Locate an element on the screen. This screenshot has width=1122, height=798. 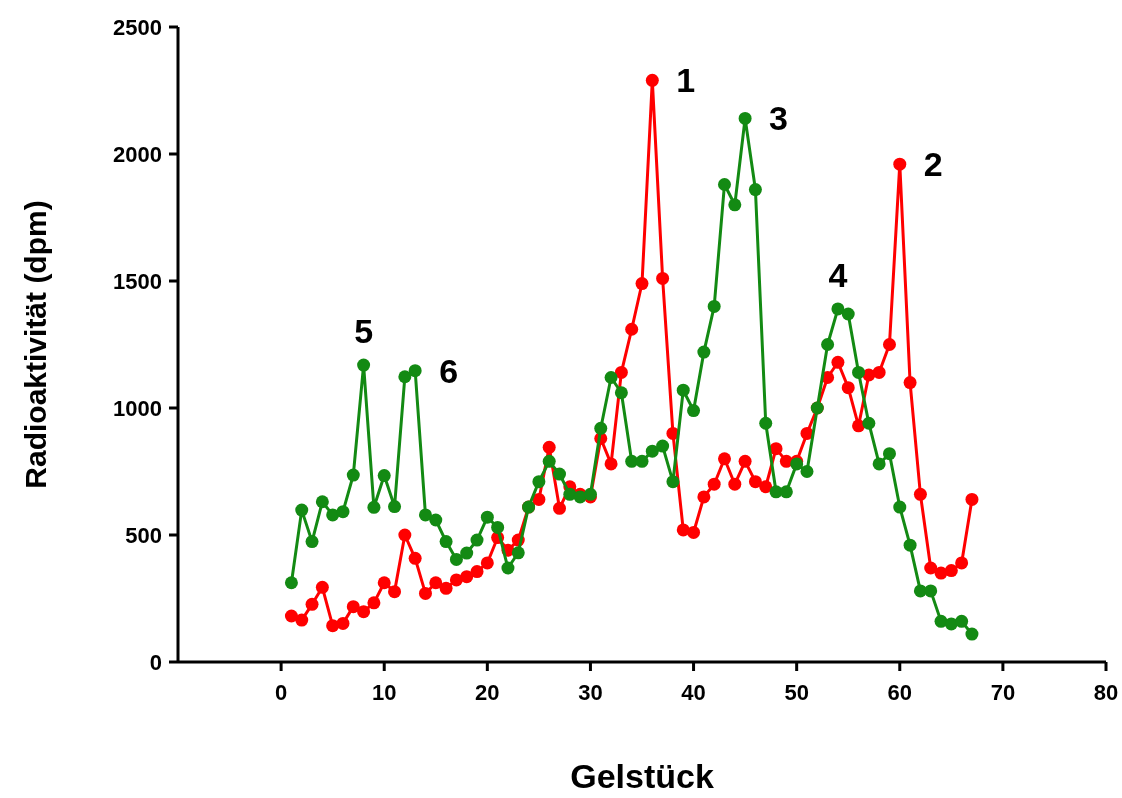
y-tick-label: 1500 is located at coordinates (137, 281).